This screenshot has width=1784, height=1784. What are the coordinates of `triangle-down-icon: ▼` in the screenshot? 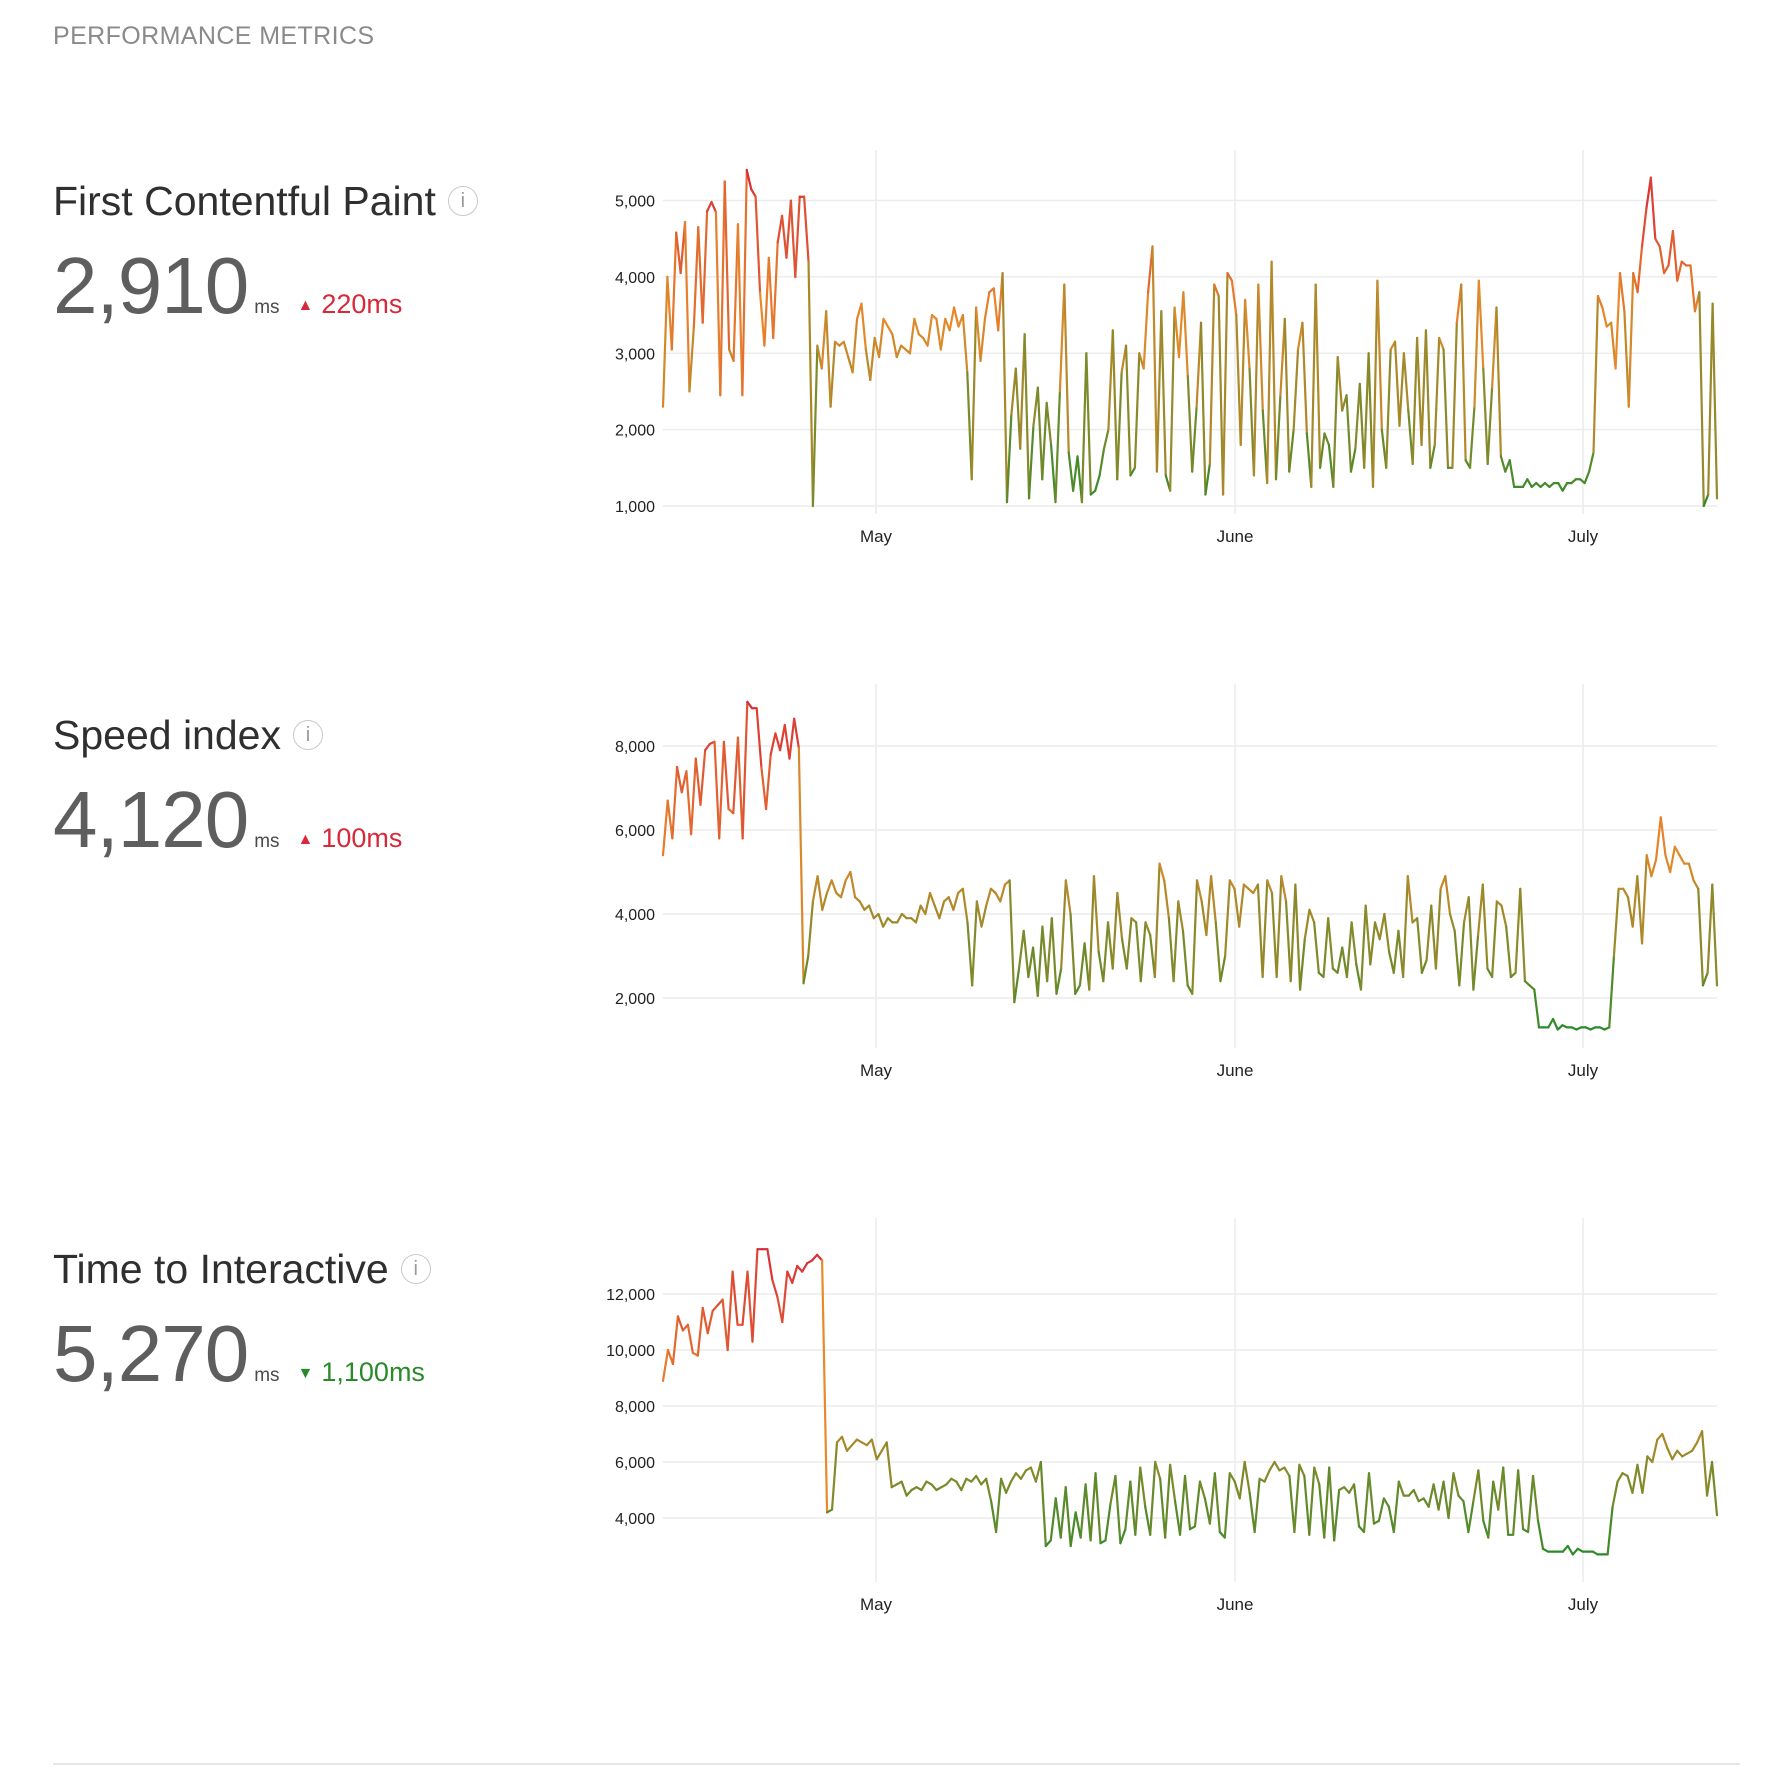 It's located at (305, 1373).